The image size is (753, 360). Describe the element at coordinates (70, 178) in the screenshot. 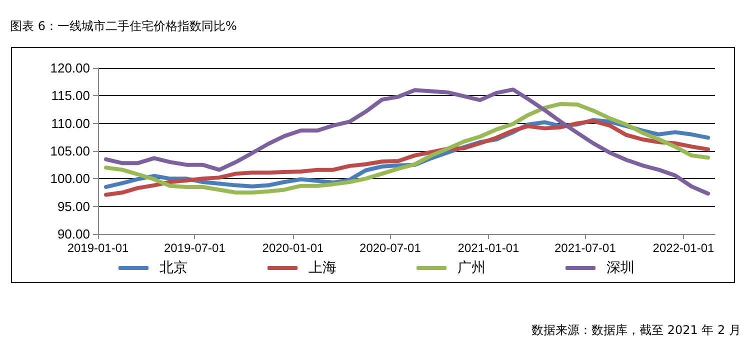

I see `y-tick-label: 100.00` at that location.